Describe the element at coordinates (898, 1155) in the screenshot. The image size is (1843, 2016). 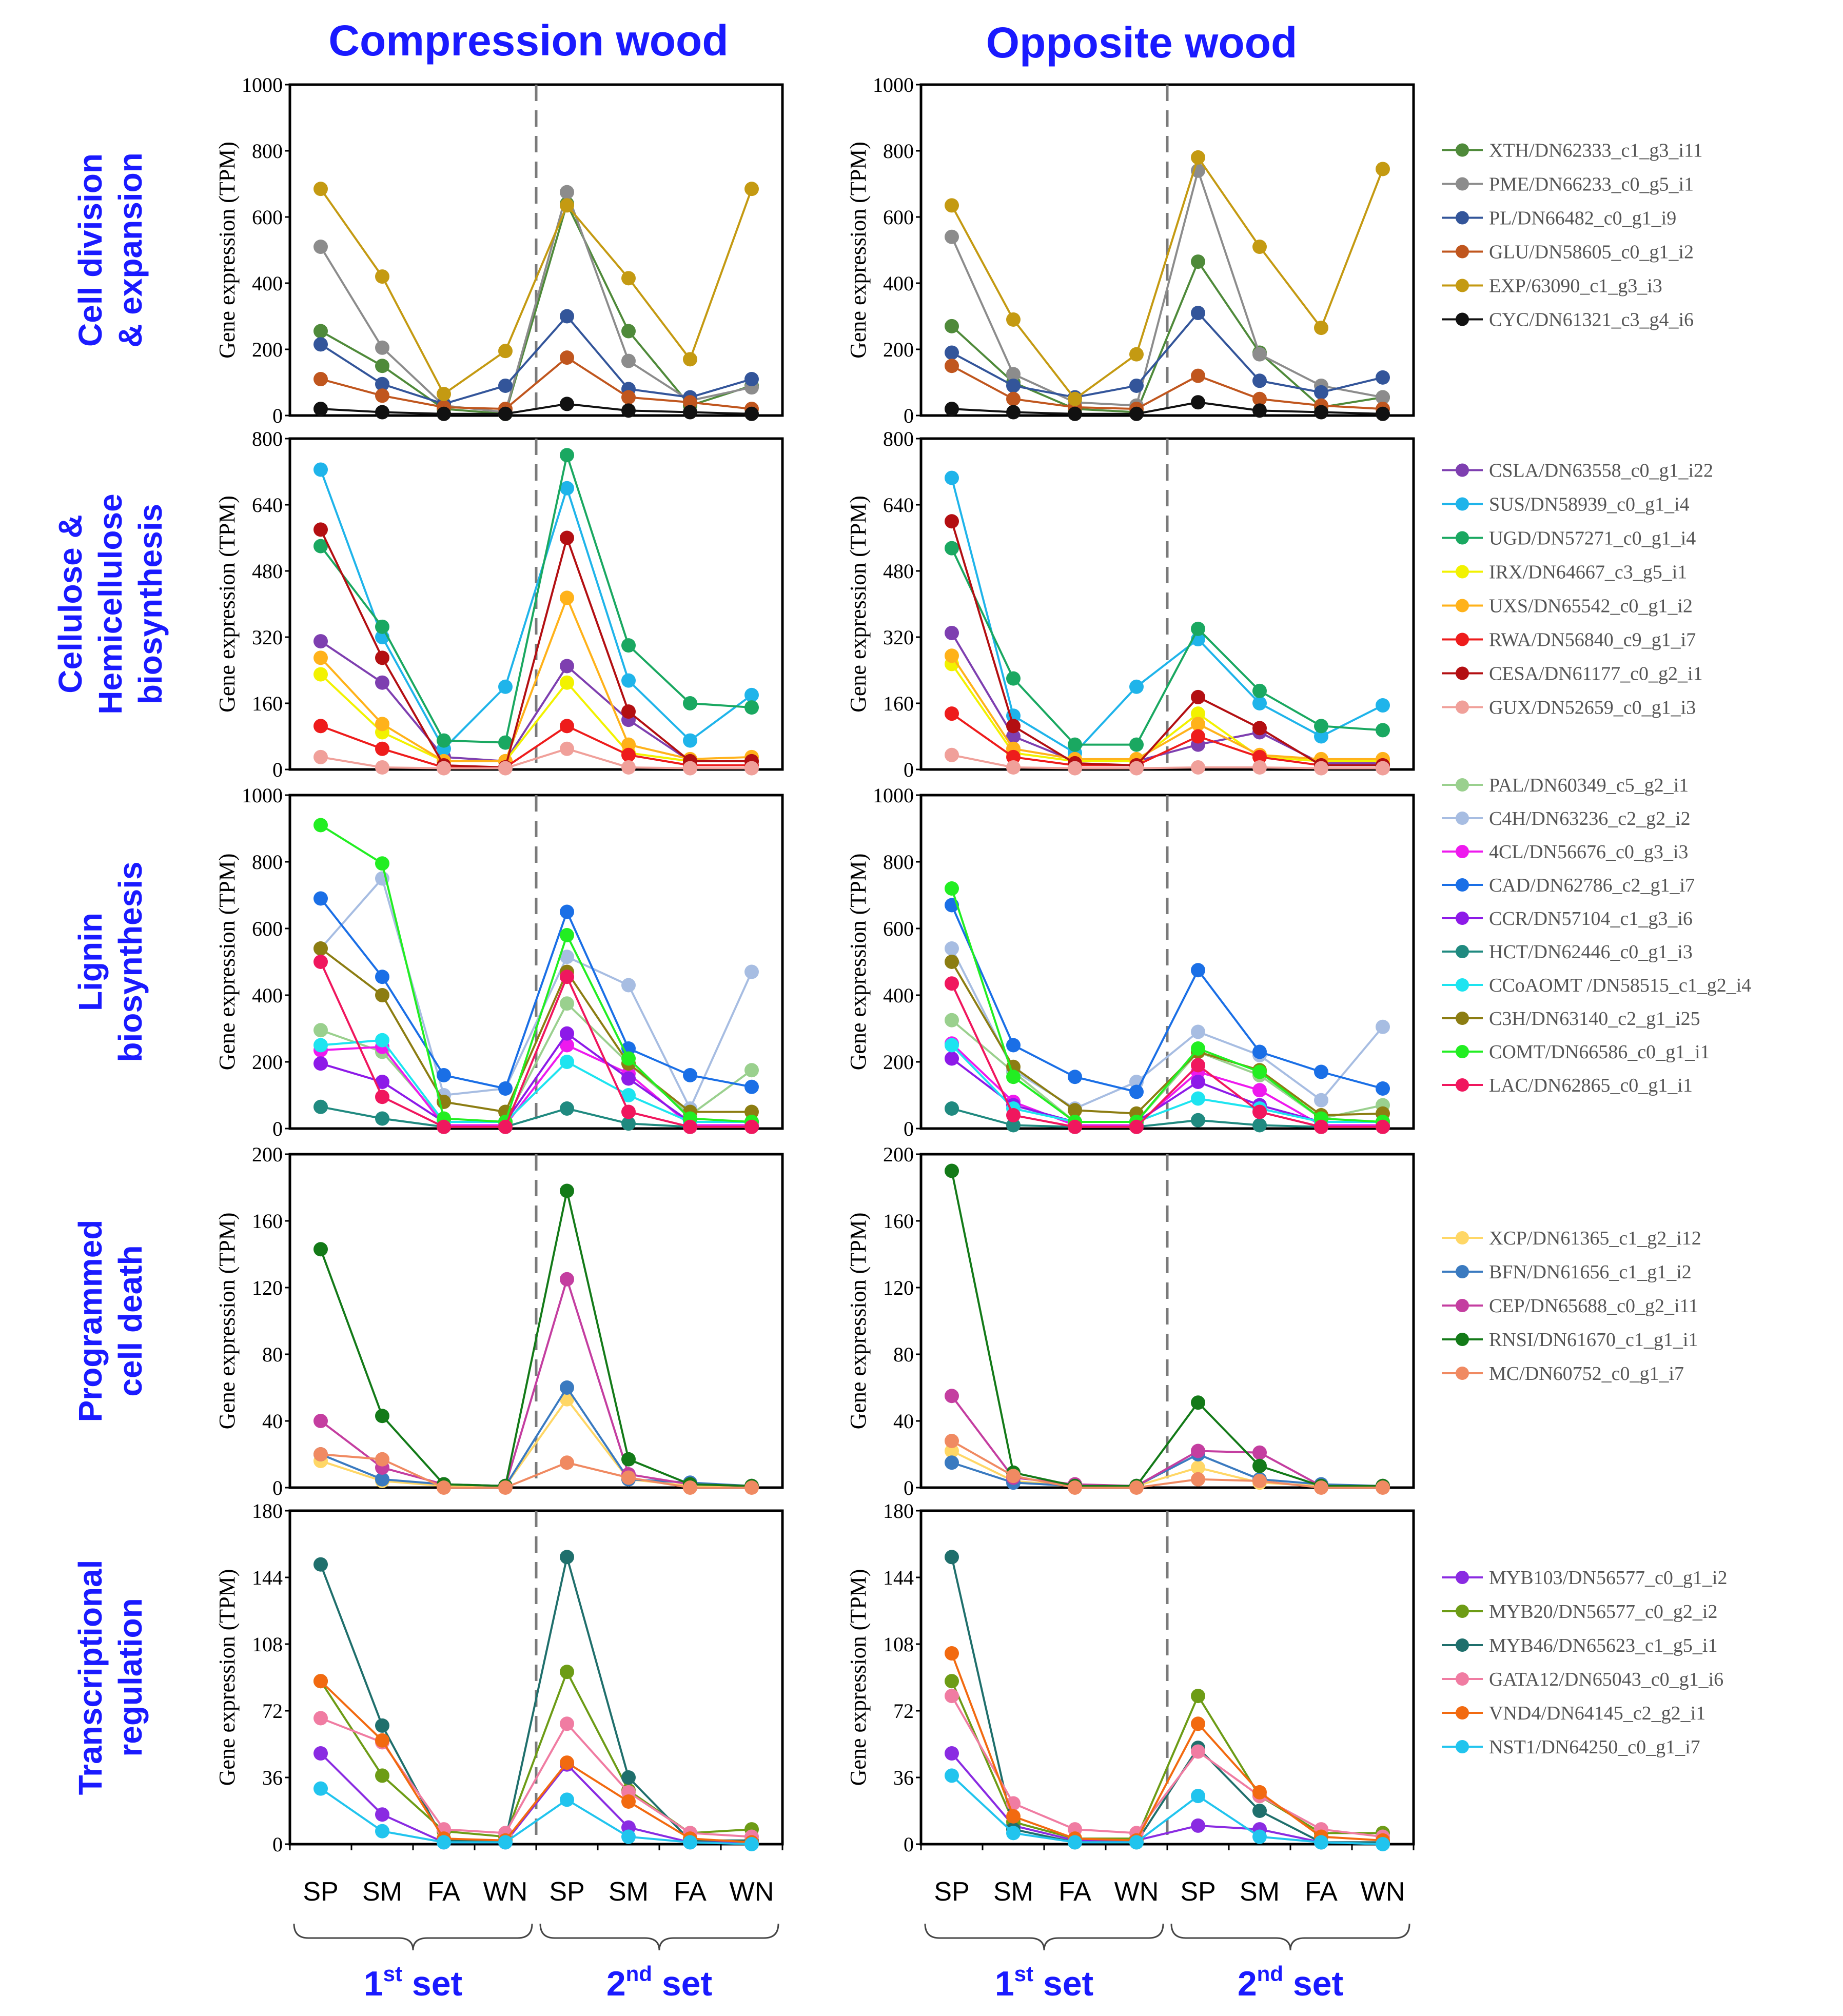
I see `y-tick-label: 200` at that location.